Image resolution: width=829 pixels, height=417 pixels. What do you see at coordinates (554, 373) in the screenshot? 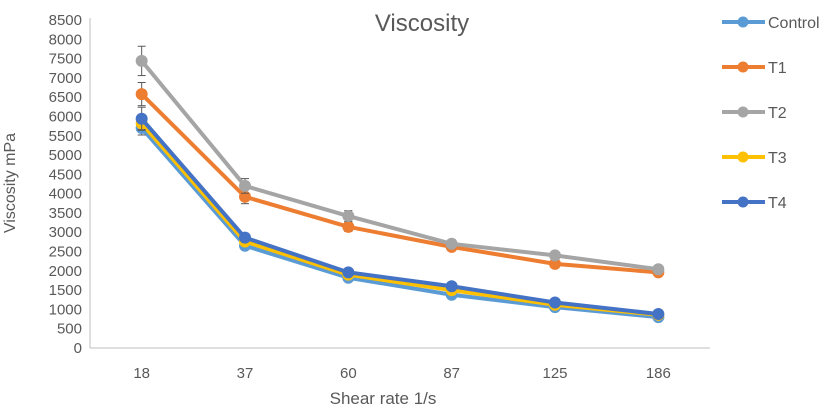
I see `x-tick-label: 125` at bounding box center [554, 373].